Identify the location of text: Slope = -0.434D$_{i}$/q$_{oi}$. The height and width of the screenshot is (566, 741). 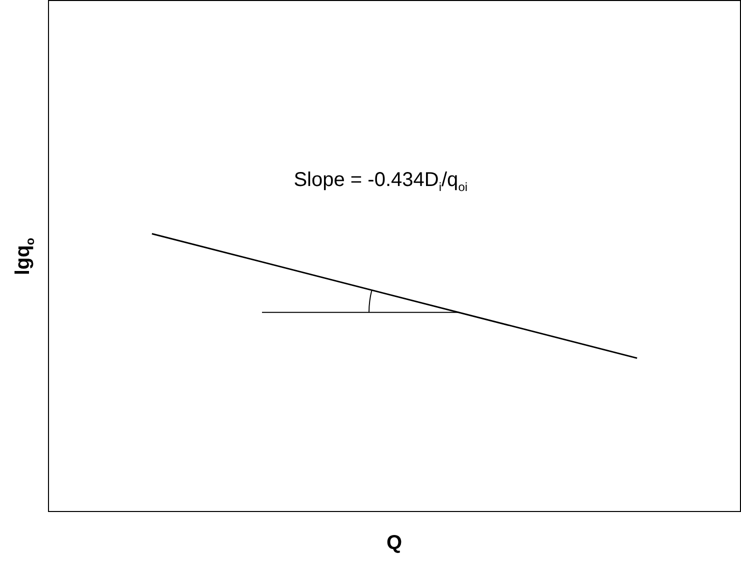
(381, 181).